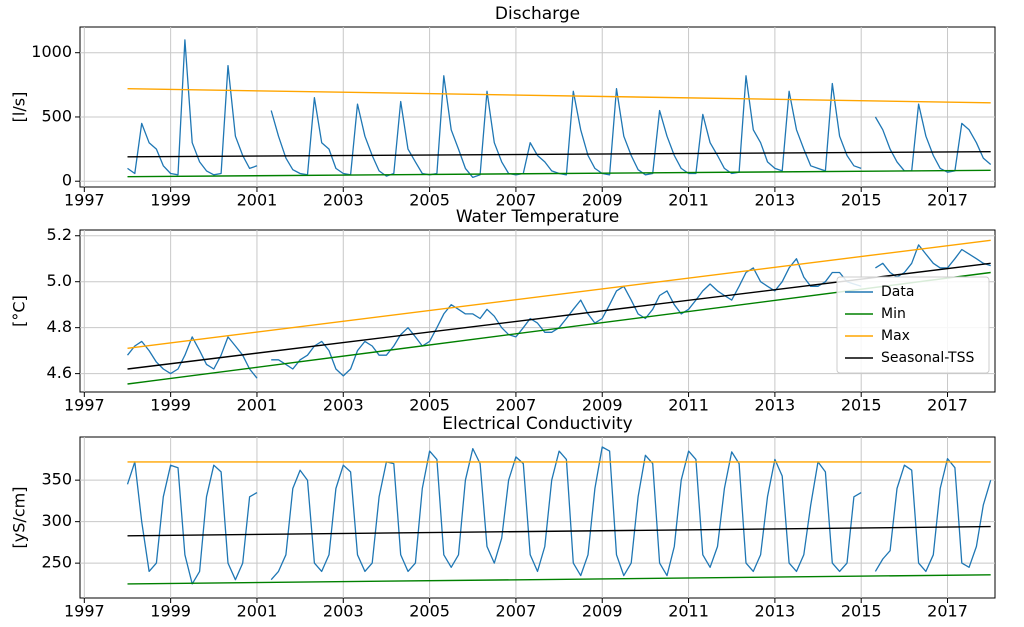 This screenshot has width=1024, height=627. Describe the element at coordinates (67, 180) in the screenshot. I see `y-tick-label: 0` at that location.